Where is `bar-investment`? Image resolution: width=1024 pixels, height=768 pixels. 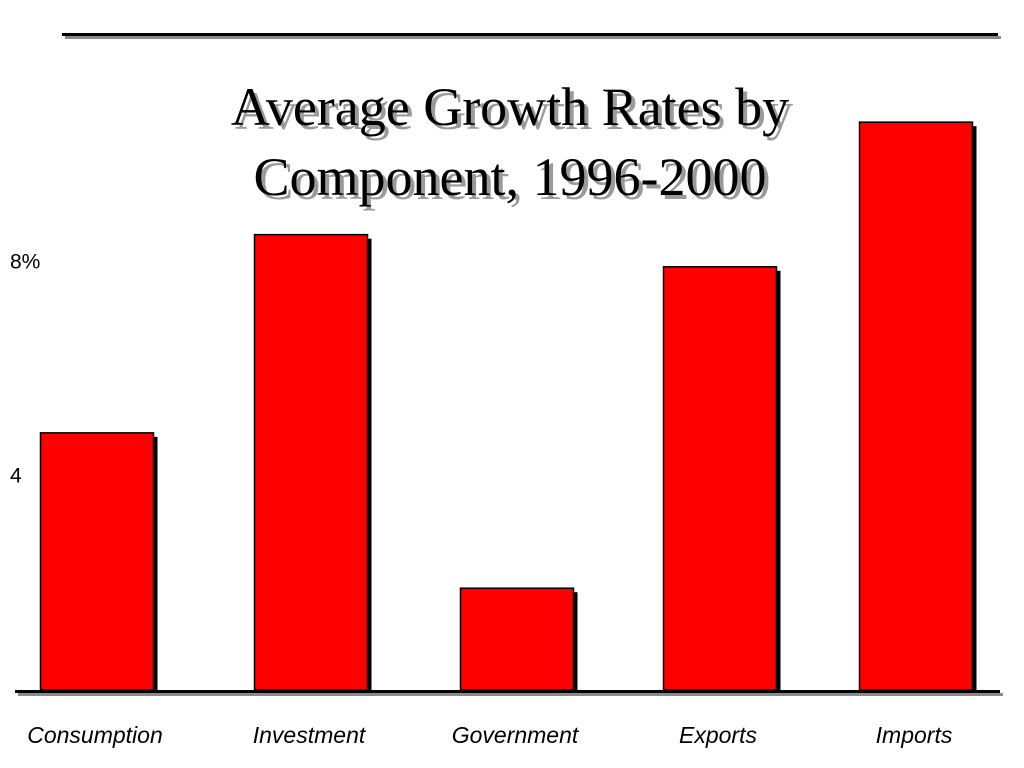
bar-investment is located at coordinates (311, 462).